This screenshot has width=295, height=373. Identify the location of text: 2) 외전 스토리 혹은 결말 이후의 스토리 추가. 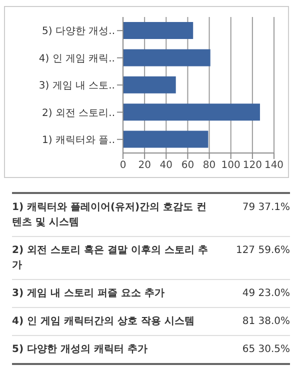
(110, 258).